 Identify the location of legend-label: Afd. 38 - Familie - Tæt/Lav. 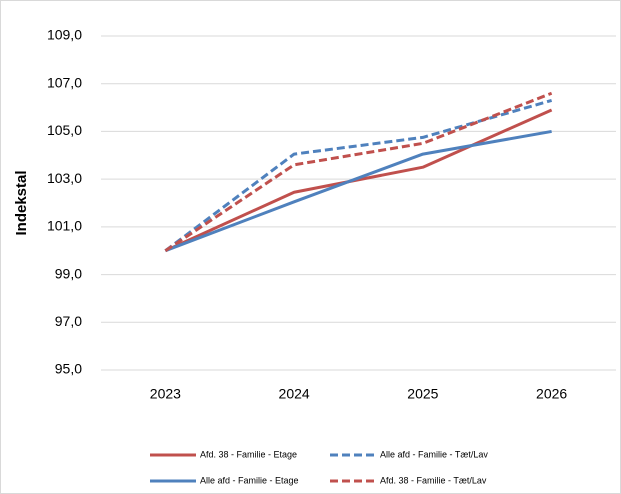
(433, 480).